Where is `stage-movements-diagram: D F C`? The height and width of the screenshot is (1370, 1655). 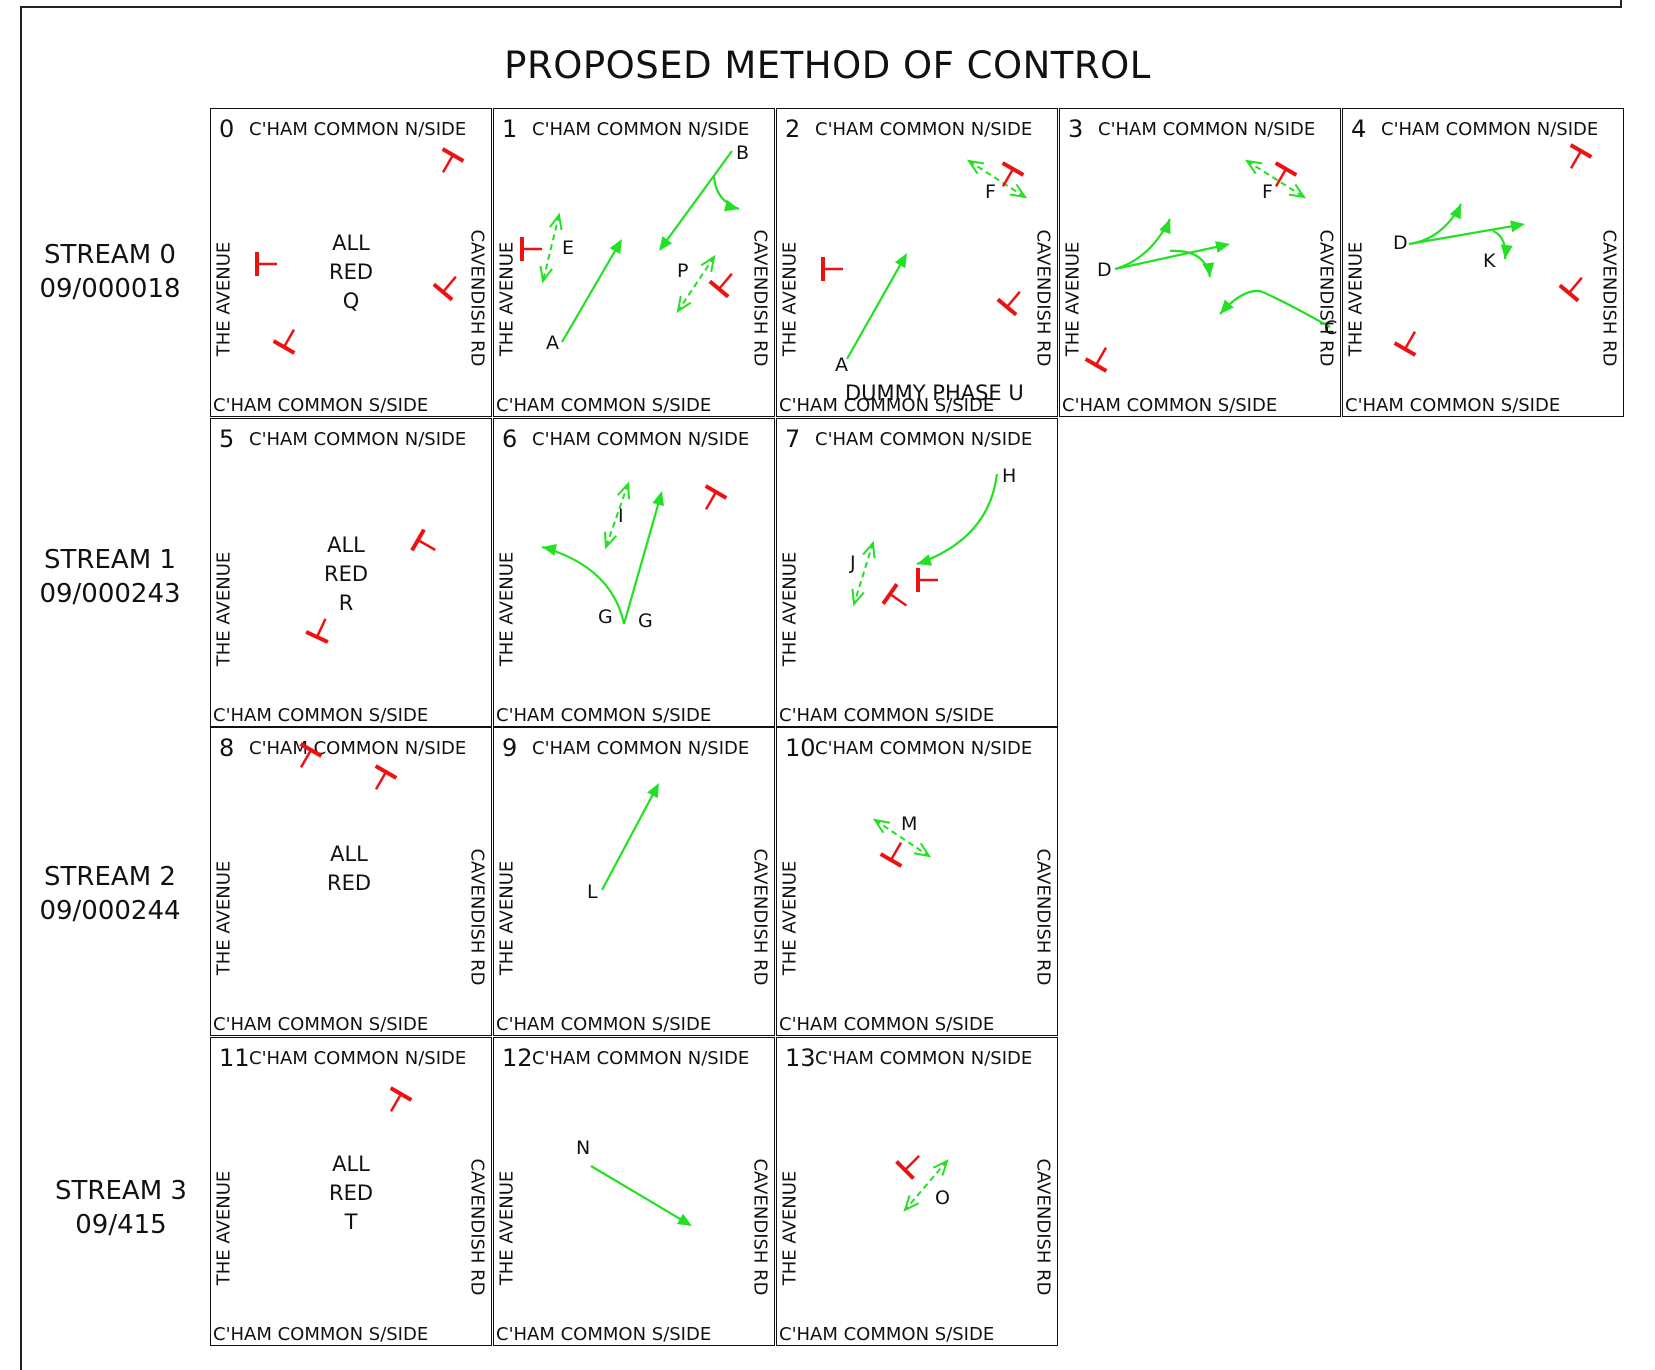
stage-movements-diagram: D F C is located at coordinates (1201, 263).